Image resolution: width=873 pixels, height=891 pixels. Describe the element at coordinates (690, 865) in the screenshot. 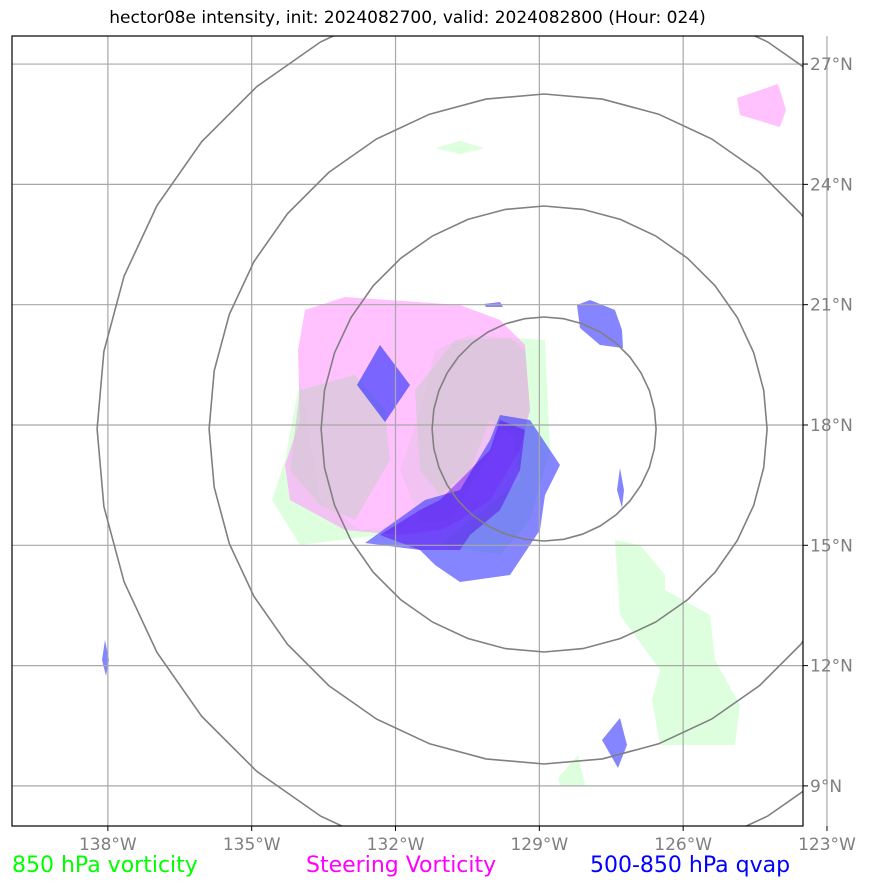

I see `legend-qvap: 500-850 hPa qvap` at that location.